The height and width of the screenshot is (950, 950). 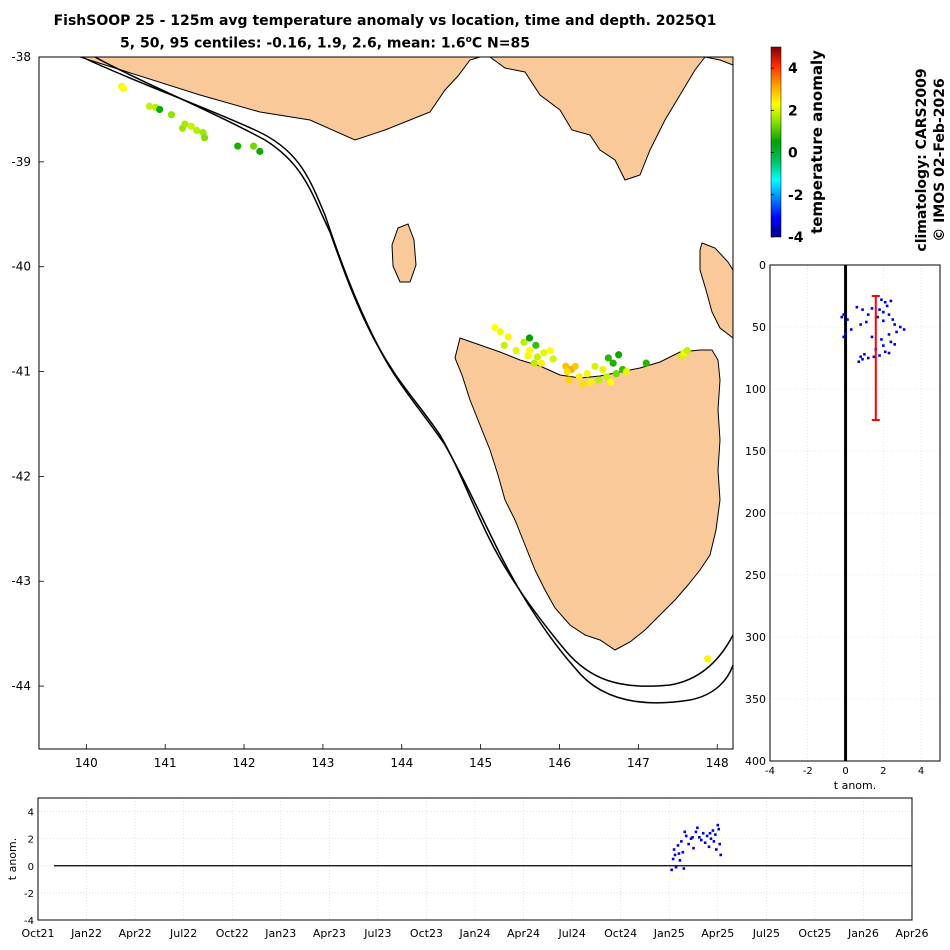 I want to click on ts-ylabel: t anom., so click(x=12, y=859).